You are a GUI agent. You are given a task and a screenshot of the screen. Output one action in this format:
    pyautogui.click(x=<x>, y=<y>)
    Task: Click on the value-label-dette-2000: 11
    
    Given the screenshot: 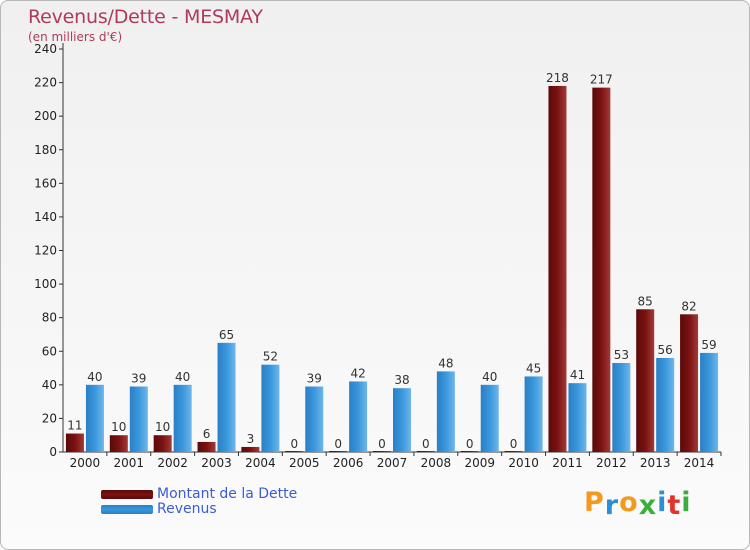 What is the action you would take?
    pyautogui.click(x=74, y=426)
    